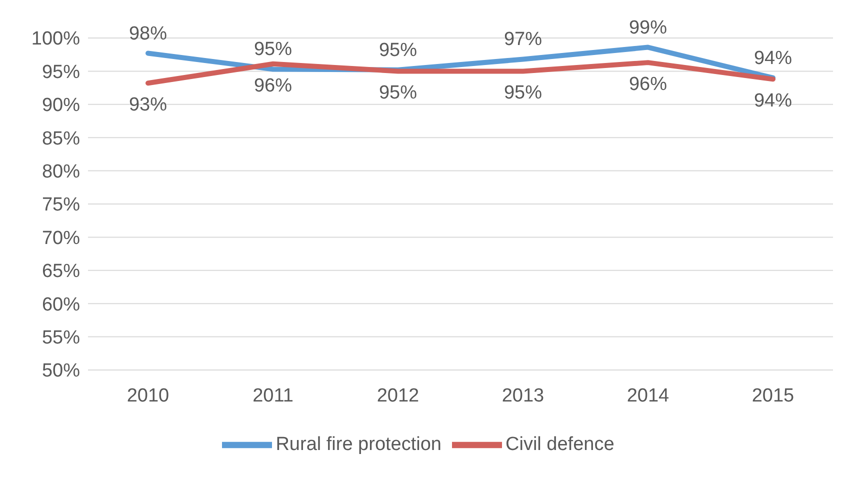 This screenshot has height=483, width=866. What do you see at coordinates (55, 39) in the screenshot?
I see `y-tick-label: 100%` at bounding box center [55, 39].